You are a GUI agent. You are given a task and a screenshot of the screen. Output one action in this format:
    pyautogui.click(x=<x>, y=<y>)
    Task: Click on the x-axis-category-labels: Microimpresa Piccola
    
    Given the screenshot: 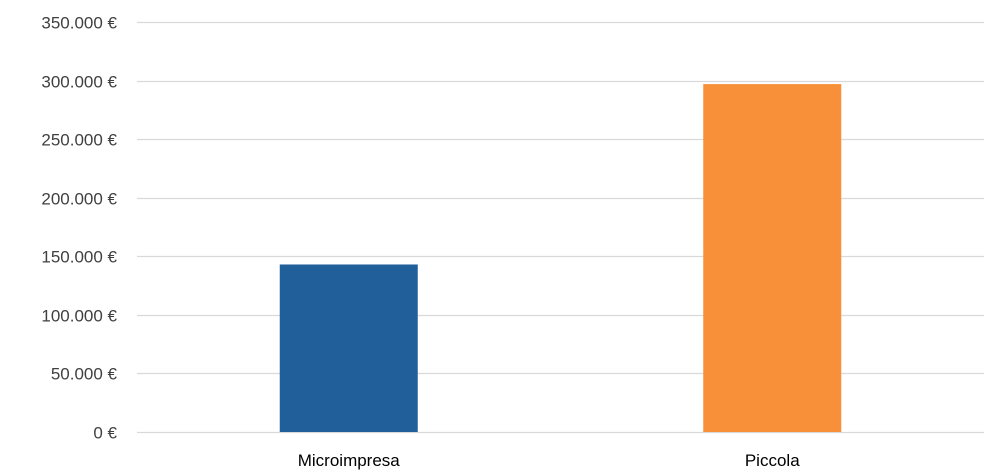 What is the action you would take?
    pyautogui.click(x=549, y=460)
    